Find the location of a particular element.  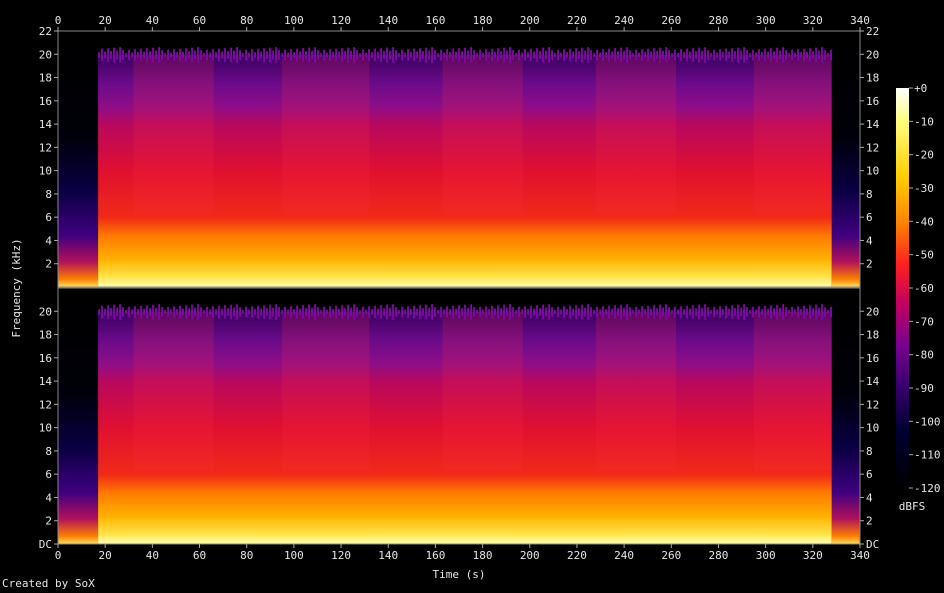

y-tick-label-right: 2 is located at coordinates (869, 264).